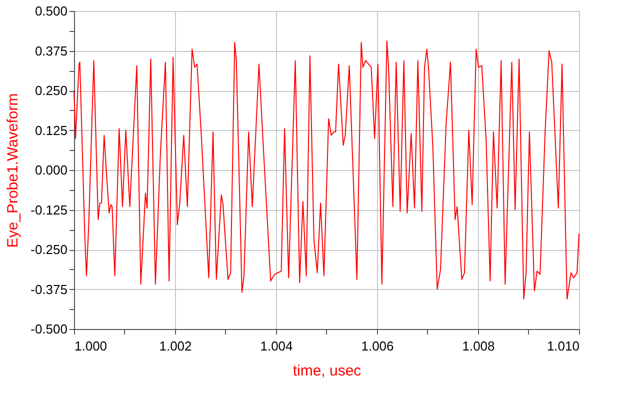 The width and height of the screenshot is (641, 402). Describe the element at coordinates (51, 50) in the screenshot. I see `y-tick-label: 0.375` at that location.